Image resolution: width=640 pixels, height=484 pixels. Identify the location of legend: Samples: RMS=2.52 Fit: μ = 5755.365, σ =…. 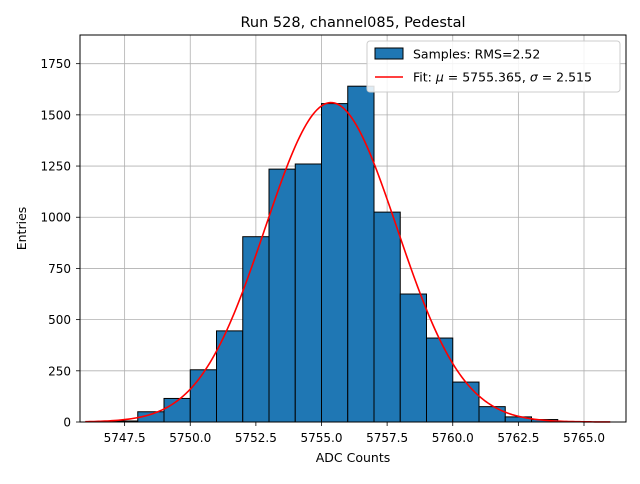
(493, 66).